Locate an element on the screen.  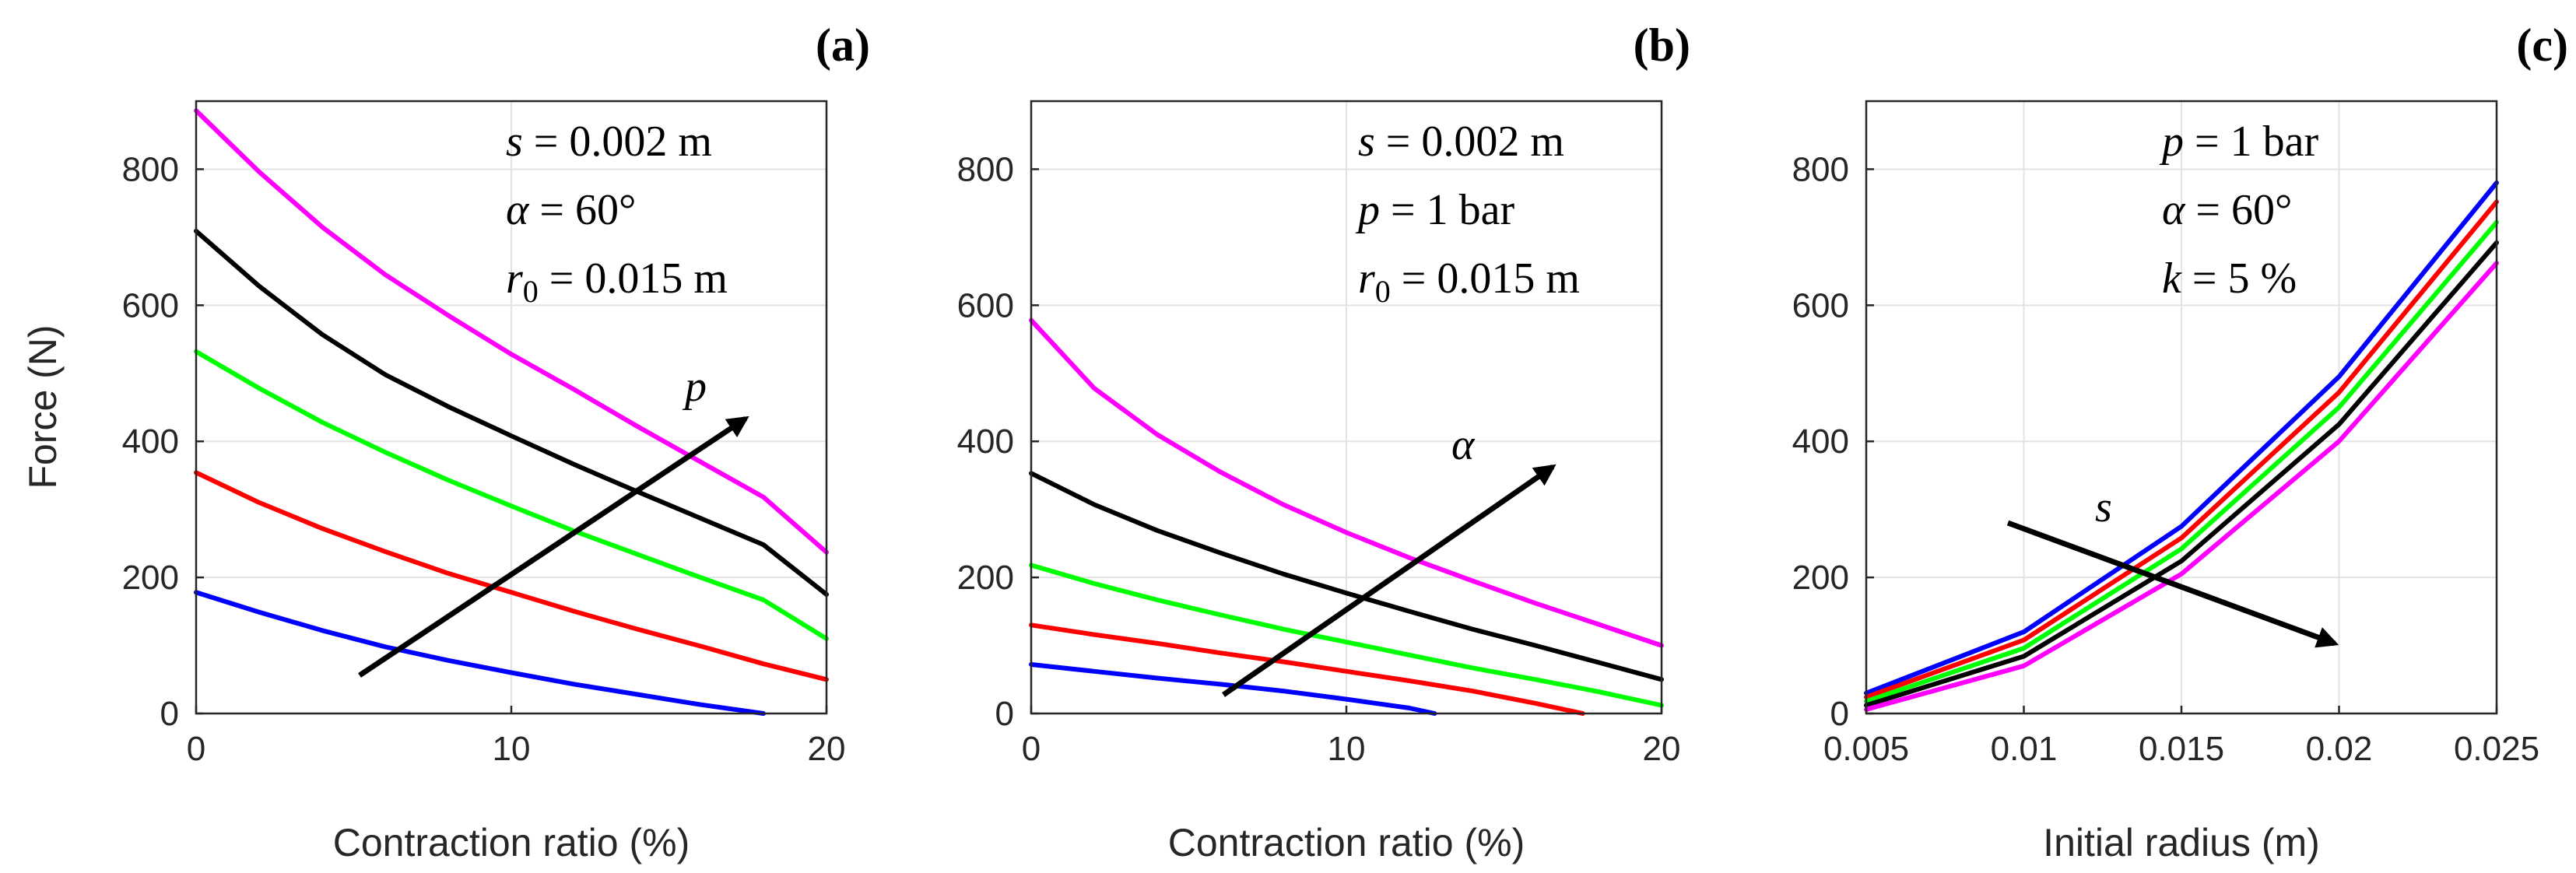
panel-a-annotations: s = 0.002 m α = 60° r0 = 0.015 m is located at coordinates (617, 213).